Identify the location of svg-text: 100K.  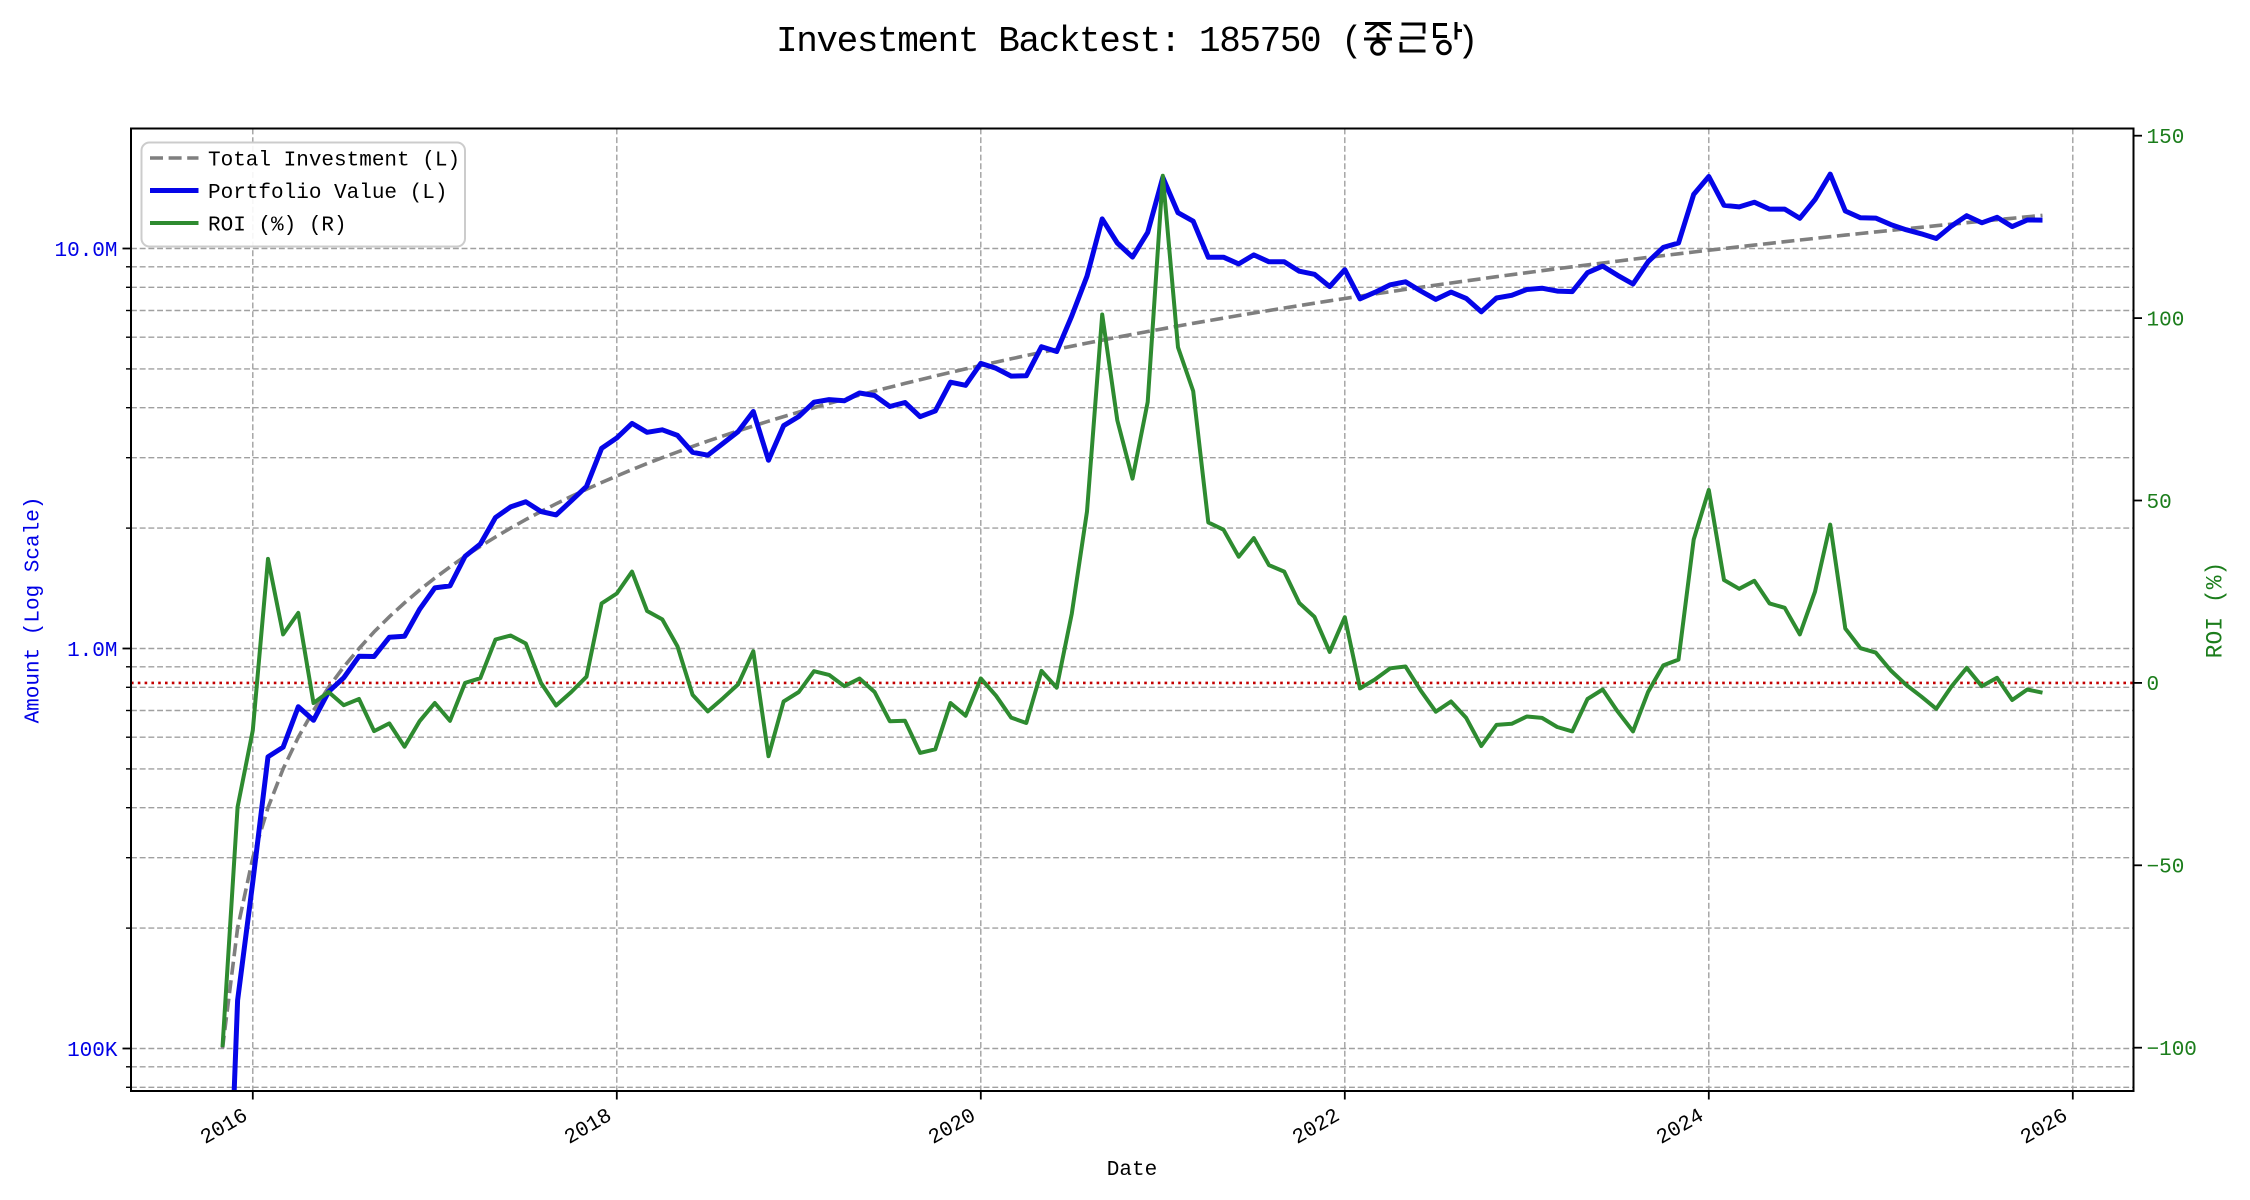
(92, 1051).